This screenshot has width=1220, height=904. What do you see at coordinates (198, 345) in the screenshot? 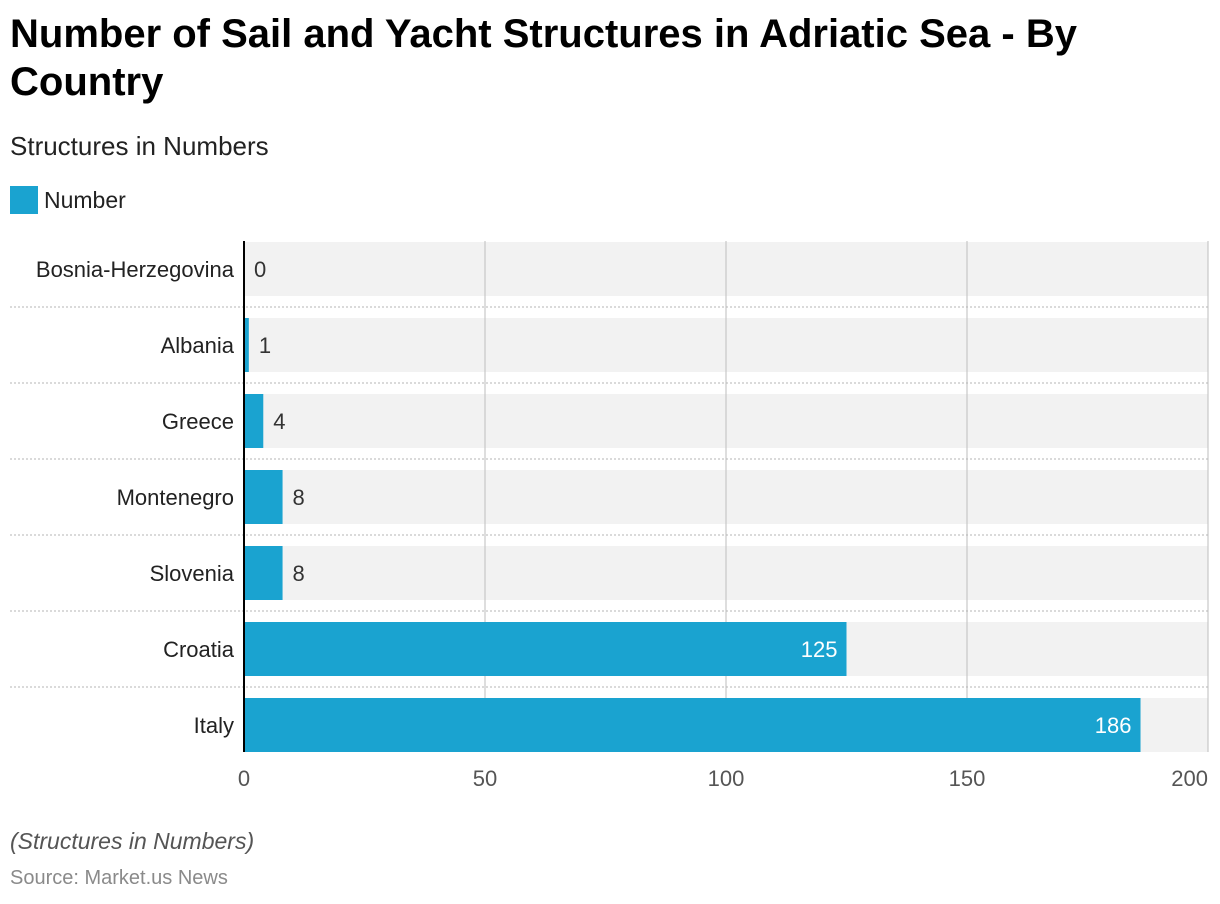
I see `category-label: Albania` at bounding box center [198, 345].